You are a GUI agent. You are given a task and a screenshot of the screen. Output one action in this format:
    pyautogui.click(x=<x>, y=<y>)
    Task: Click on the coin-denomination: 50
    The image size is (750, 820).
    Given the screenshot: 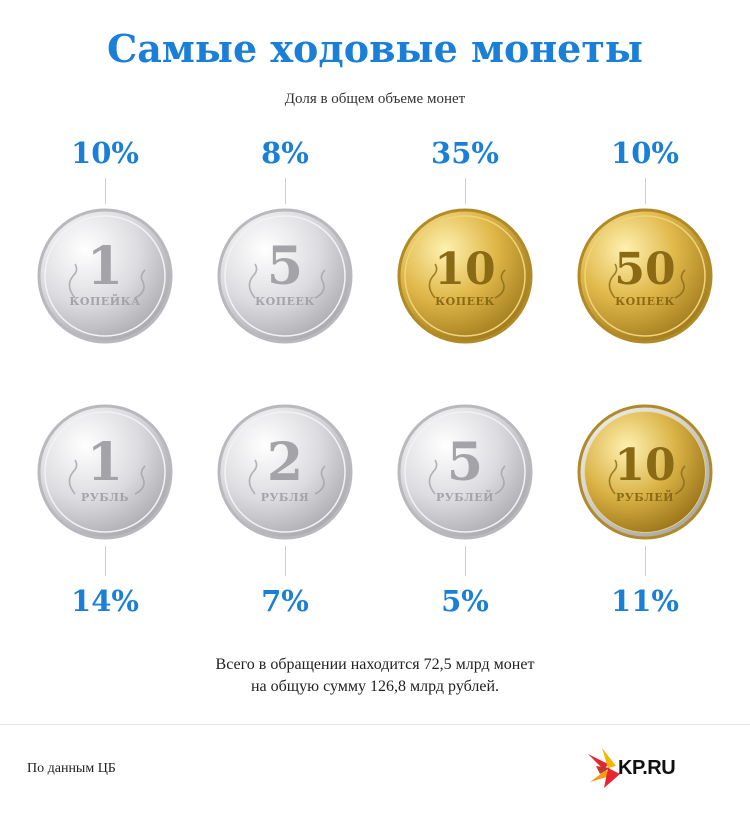 What is the action you would take?
    pyautogui.click(x=644, y=269)
    